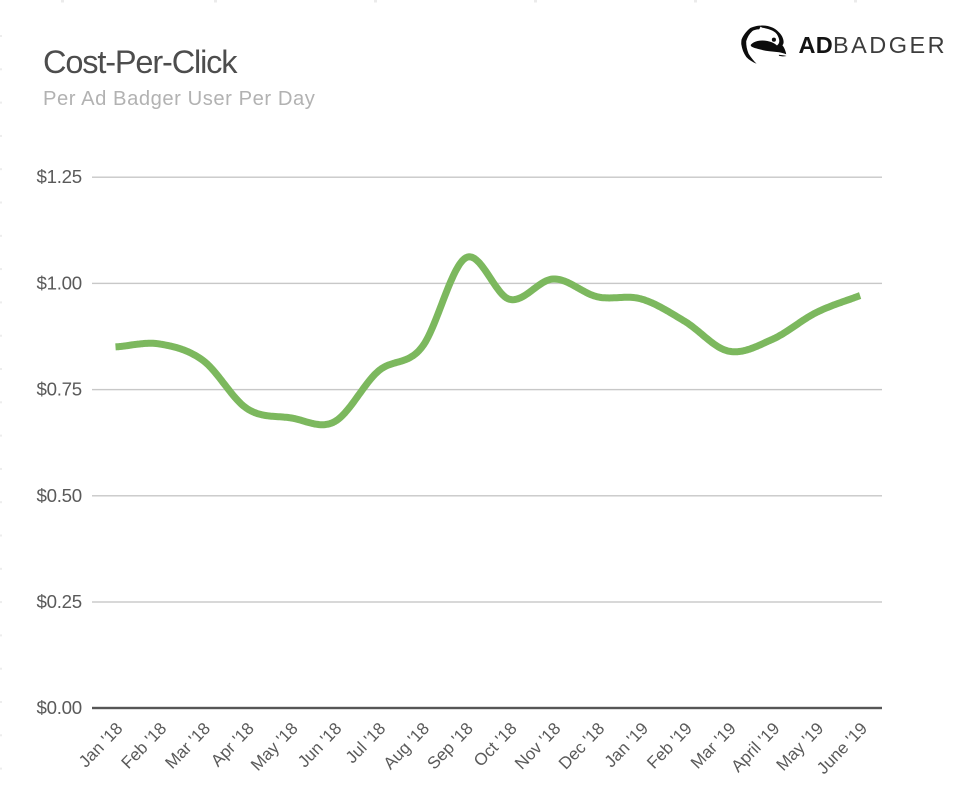  Describe the element at coordinates (756, 747) in the screenshot. I see `svg-text: April '19` at that location.